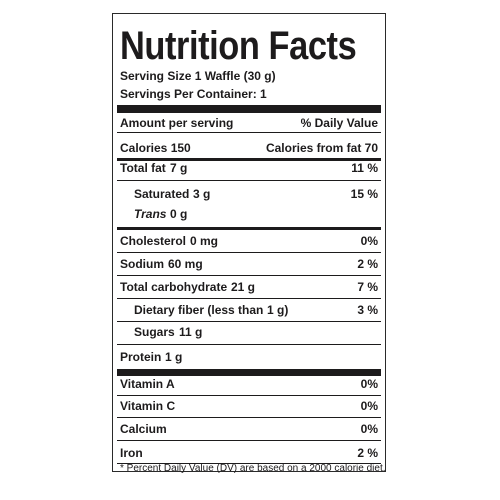  What do you see at coordinates (162, 194) in the screenshot?
I see `nutrient-name: Saturated` at bounding box center [162, 194].